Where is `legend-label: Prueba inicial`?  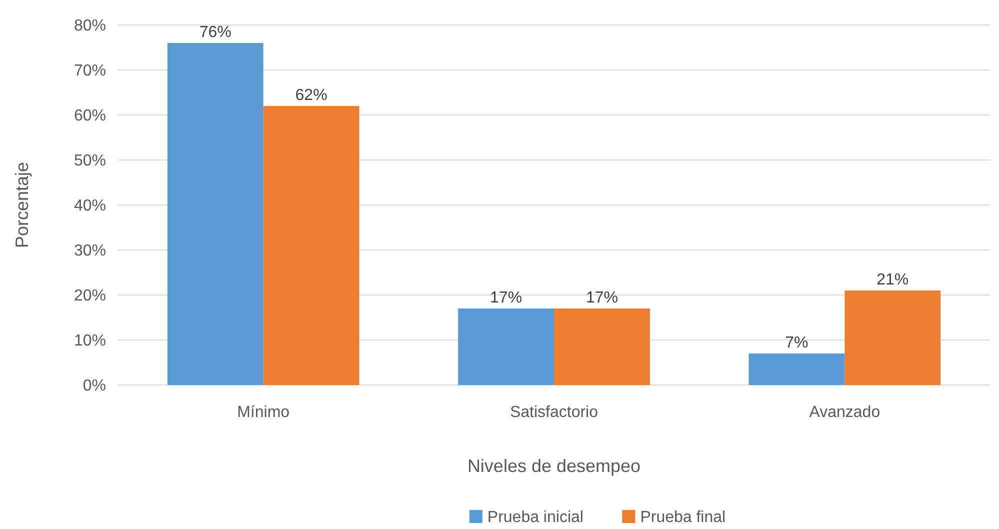
legend-label: Prueba inicial is located at coordinates (535, 517).